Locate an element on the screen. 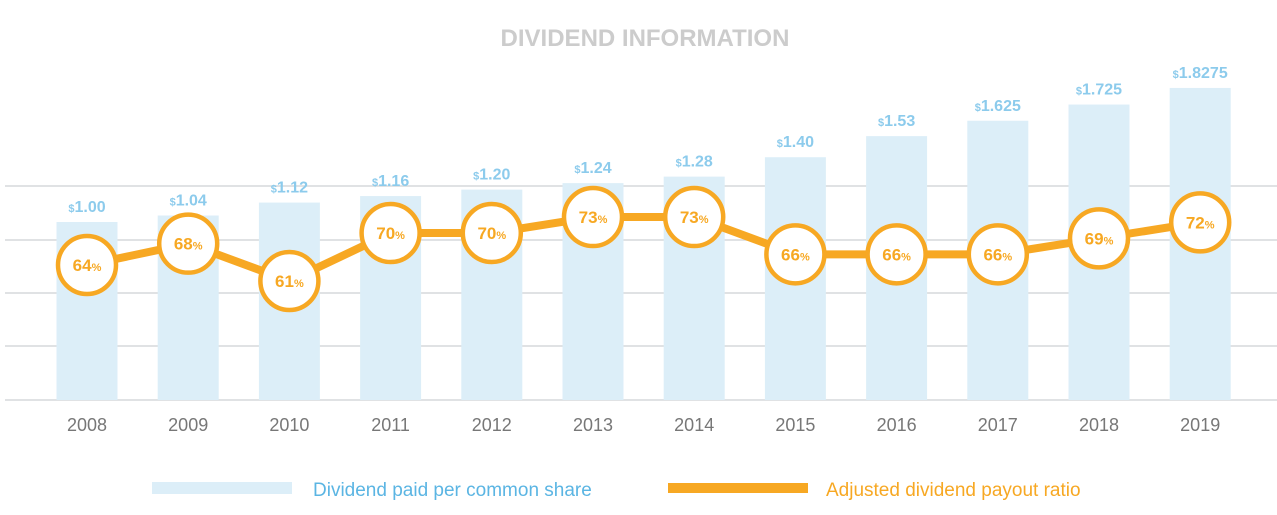  payout-point-2012 is located at coordinates (492, 233).